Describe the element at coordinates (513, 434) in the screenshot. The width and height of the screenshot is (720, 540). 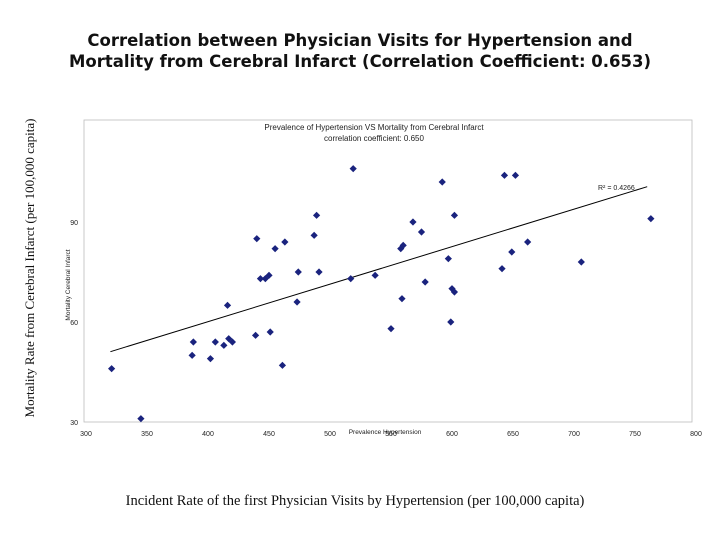
I see `x-tick-label: 650` at that location.